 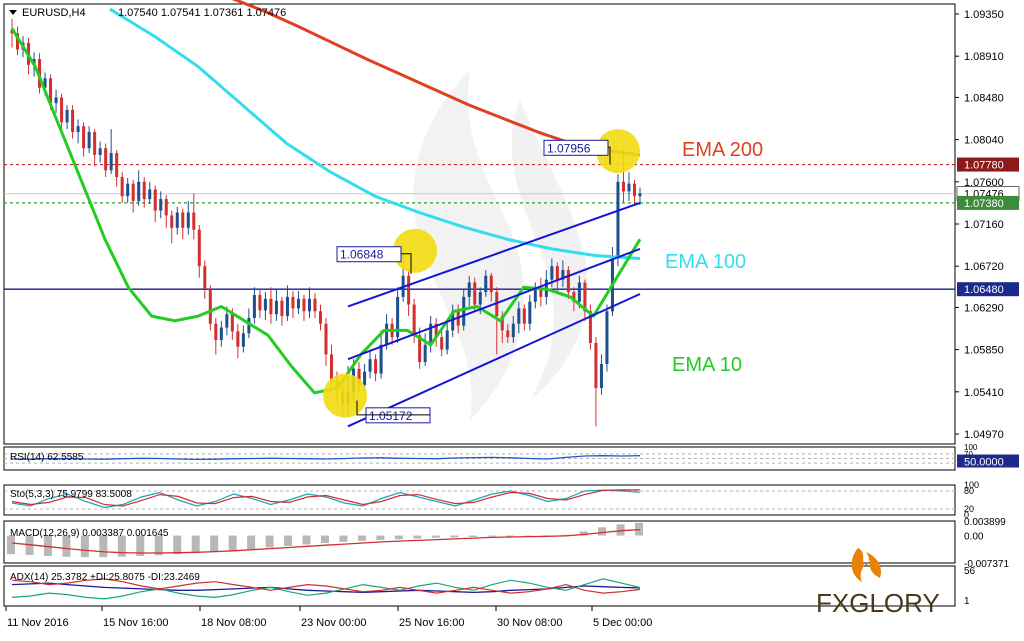 What do you see at coordinates (722, 150) in the screenshot?
I see `ema200-label: EMA 200` at bounding box center [722, 150].